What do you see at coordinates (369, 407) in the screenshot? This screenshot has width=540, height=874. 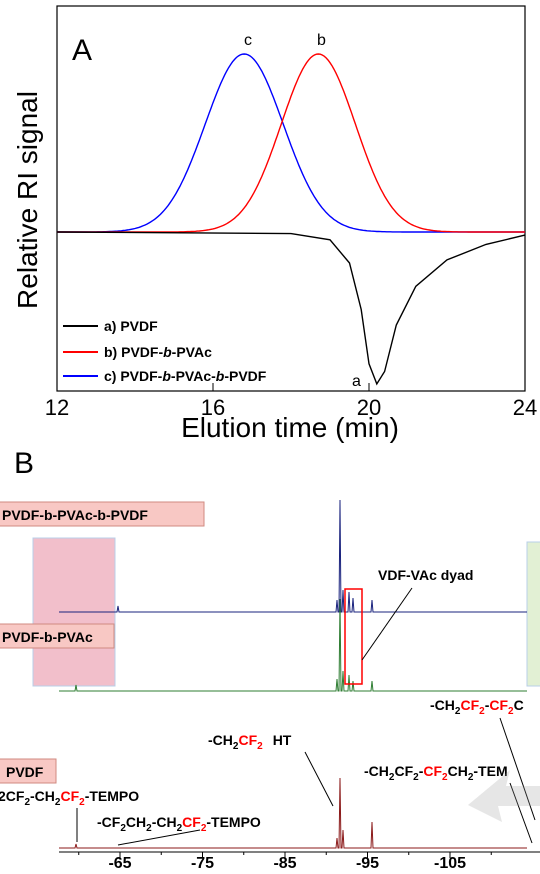 I see `panel-a-x-tick-label: 20` at bounding box center [369, 407].